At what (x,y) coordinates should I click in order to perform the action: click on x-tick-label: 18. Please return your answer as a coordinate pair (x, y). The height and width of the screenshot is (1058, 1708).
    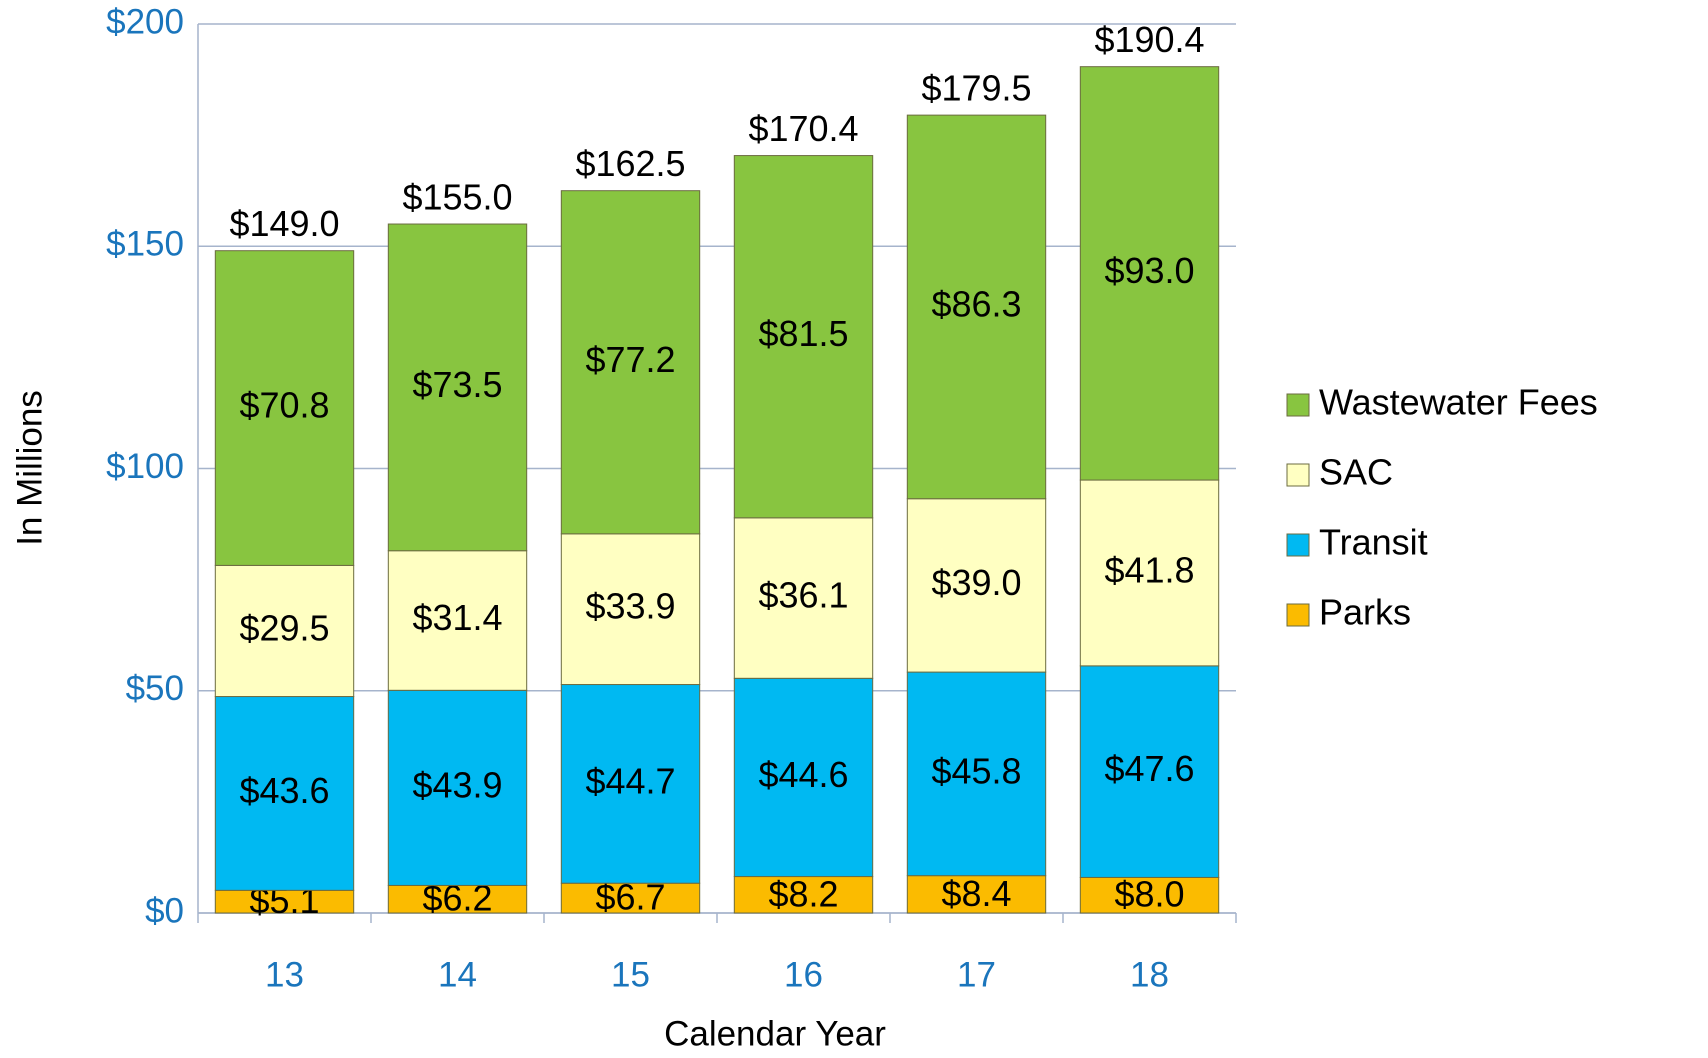
    Looking at the image, I should click on (1149, 974).